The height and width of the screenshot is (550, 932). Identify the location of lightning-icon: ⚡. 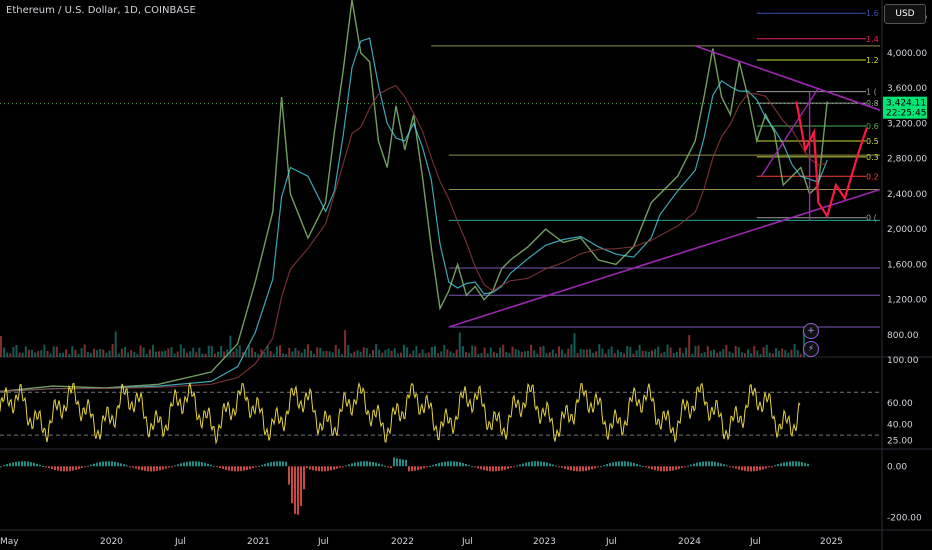
(811, 349).